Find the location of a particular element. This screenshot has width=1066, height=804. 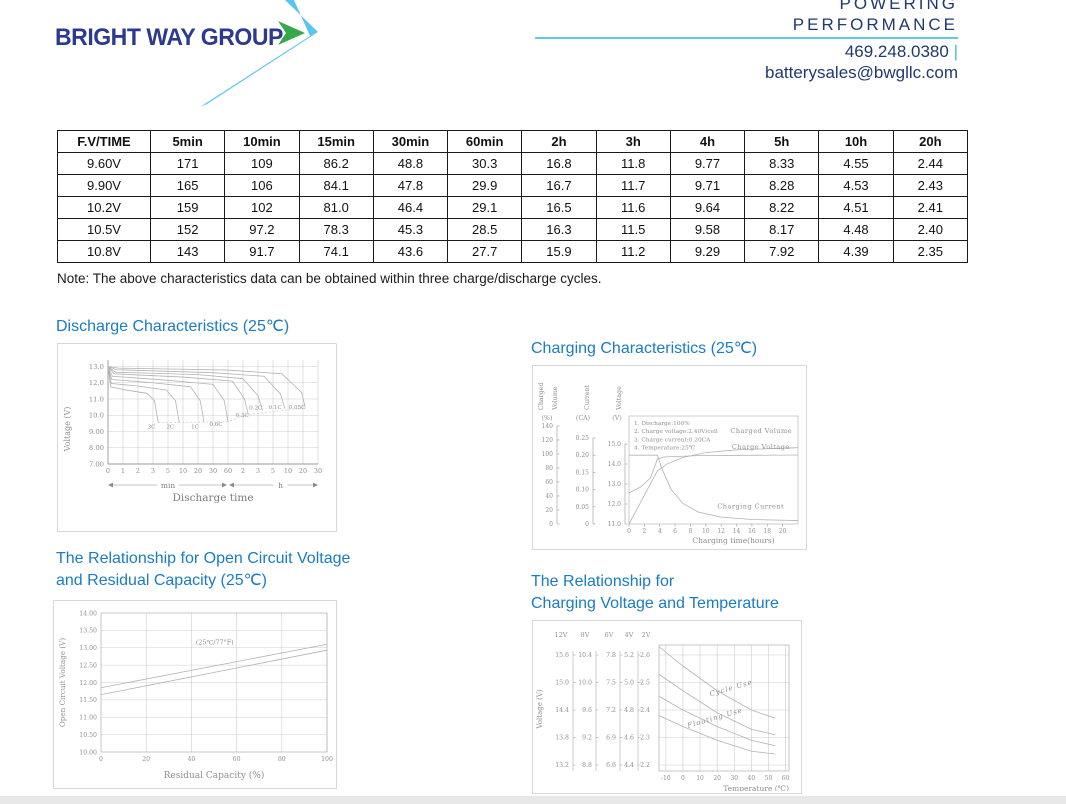

y-tick-label: 0.25 is located at coordinates (583, 438).